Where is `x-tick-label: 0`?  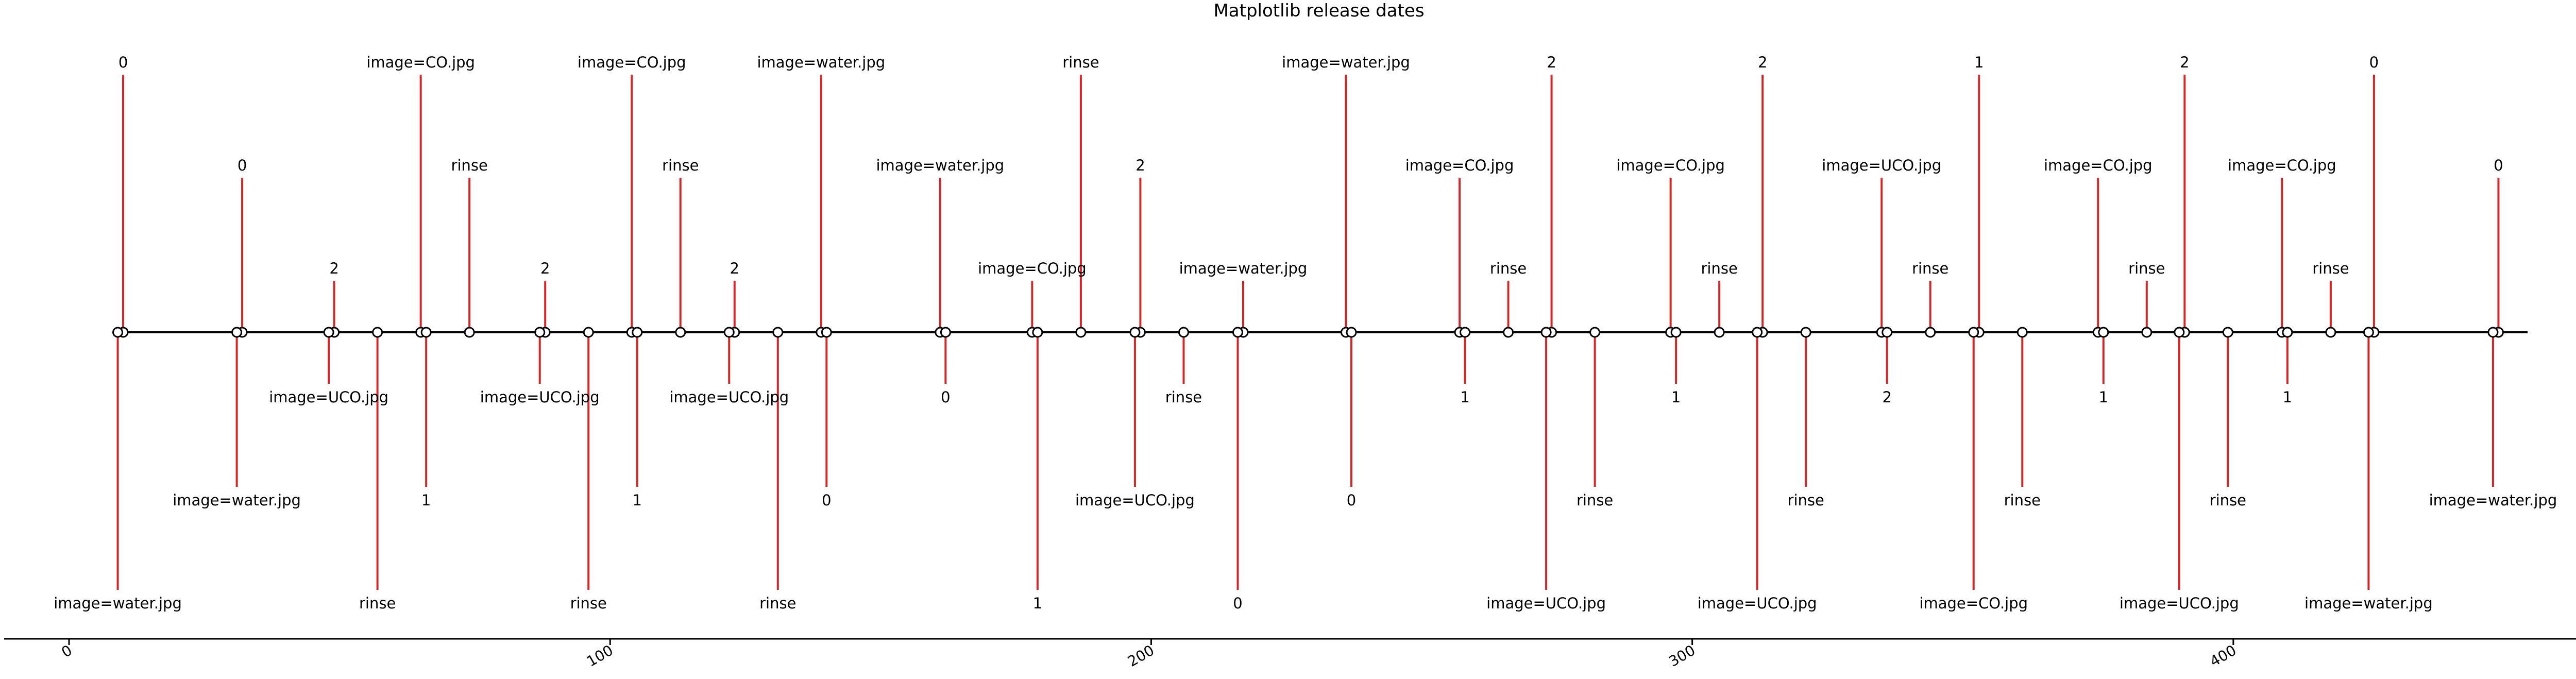 x-tick-label: 0 is located at coordinates (67, 650).